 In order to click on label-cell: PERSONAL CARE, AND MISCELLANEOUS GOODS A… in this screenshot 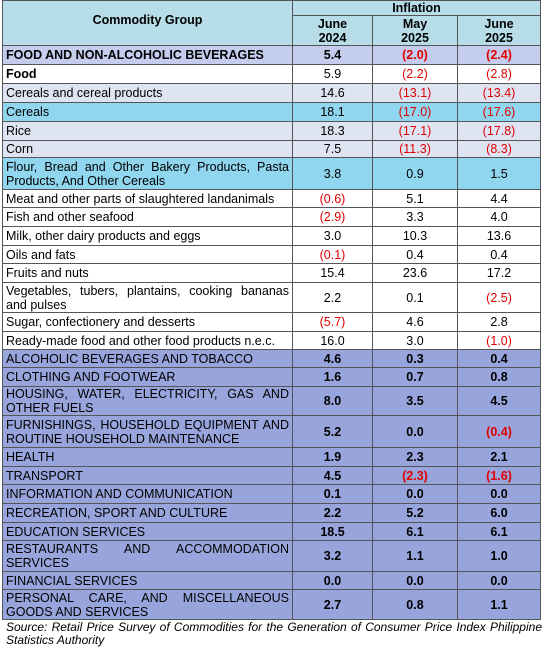, I will do `click(147, 604)`.